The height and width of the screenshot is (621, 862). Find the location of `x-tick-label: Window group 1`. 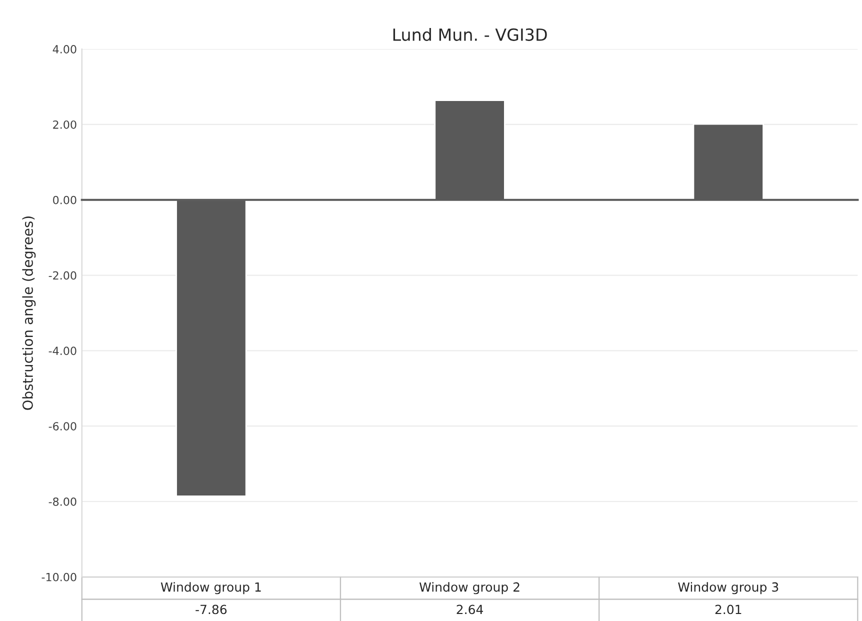

x-tick-label: Window group 1 is located at coordinates (210, 588).